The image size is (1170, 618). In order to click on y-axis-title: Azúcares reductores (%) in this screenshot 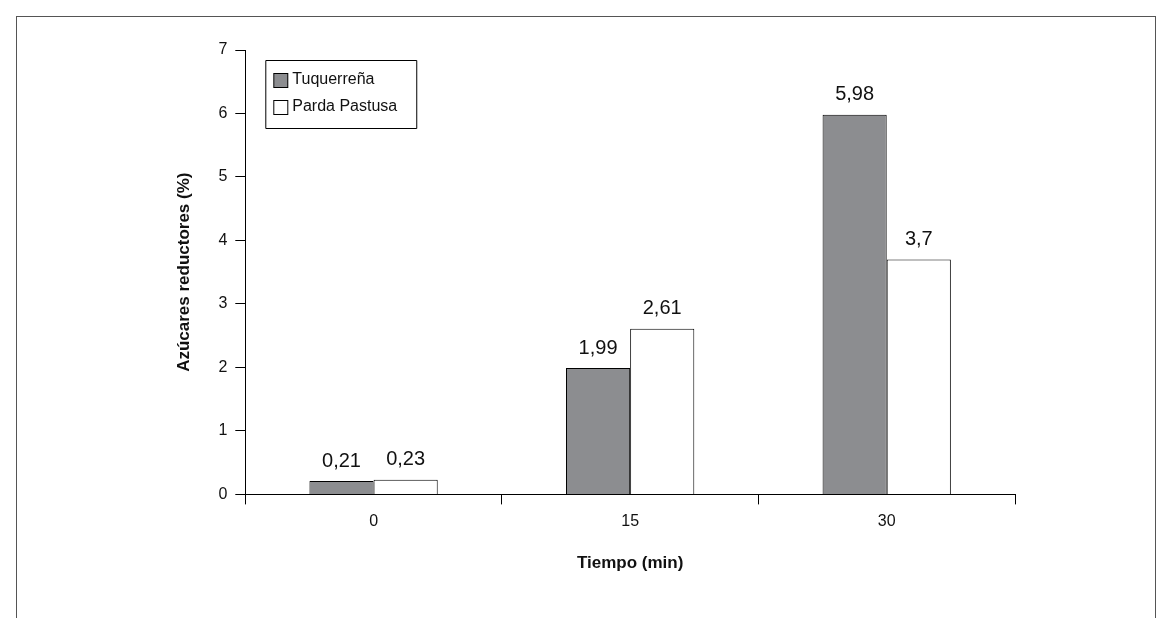, I will do `click(183, 272)`.